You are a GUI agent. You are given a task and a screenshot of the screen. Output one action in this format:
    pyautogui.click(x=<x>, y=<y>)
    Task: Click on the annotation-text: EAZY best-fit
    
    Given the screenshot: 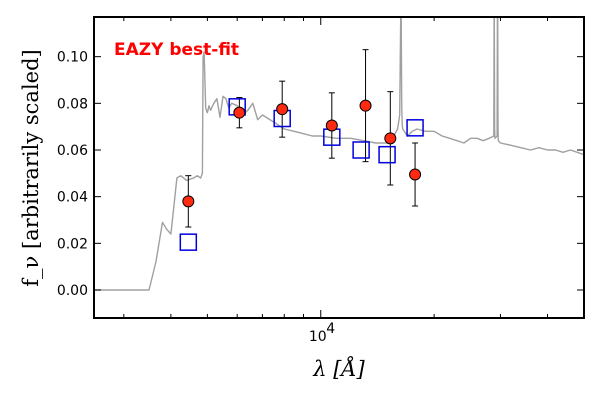 What is the action you would take?
    pyautogui.click(x=176, y=50)
    